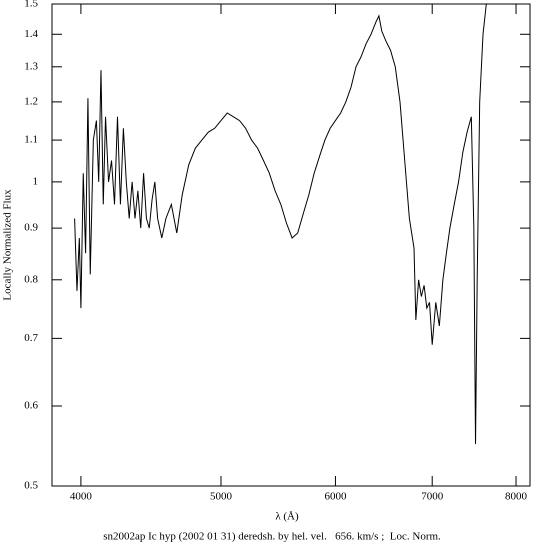  Describe the element at coordinates (31, 406) in the screenshot. I see `y-tick-label: 0.6` at that location.